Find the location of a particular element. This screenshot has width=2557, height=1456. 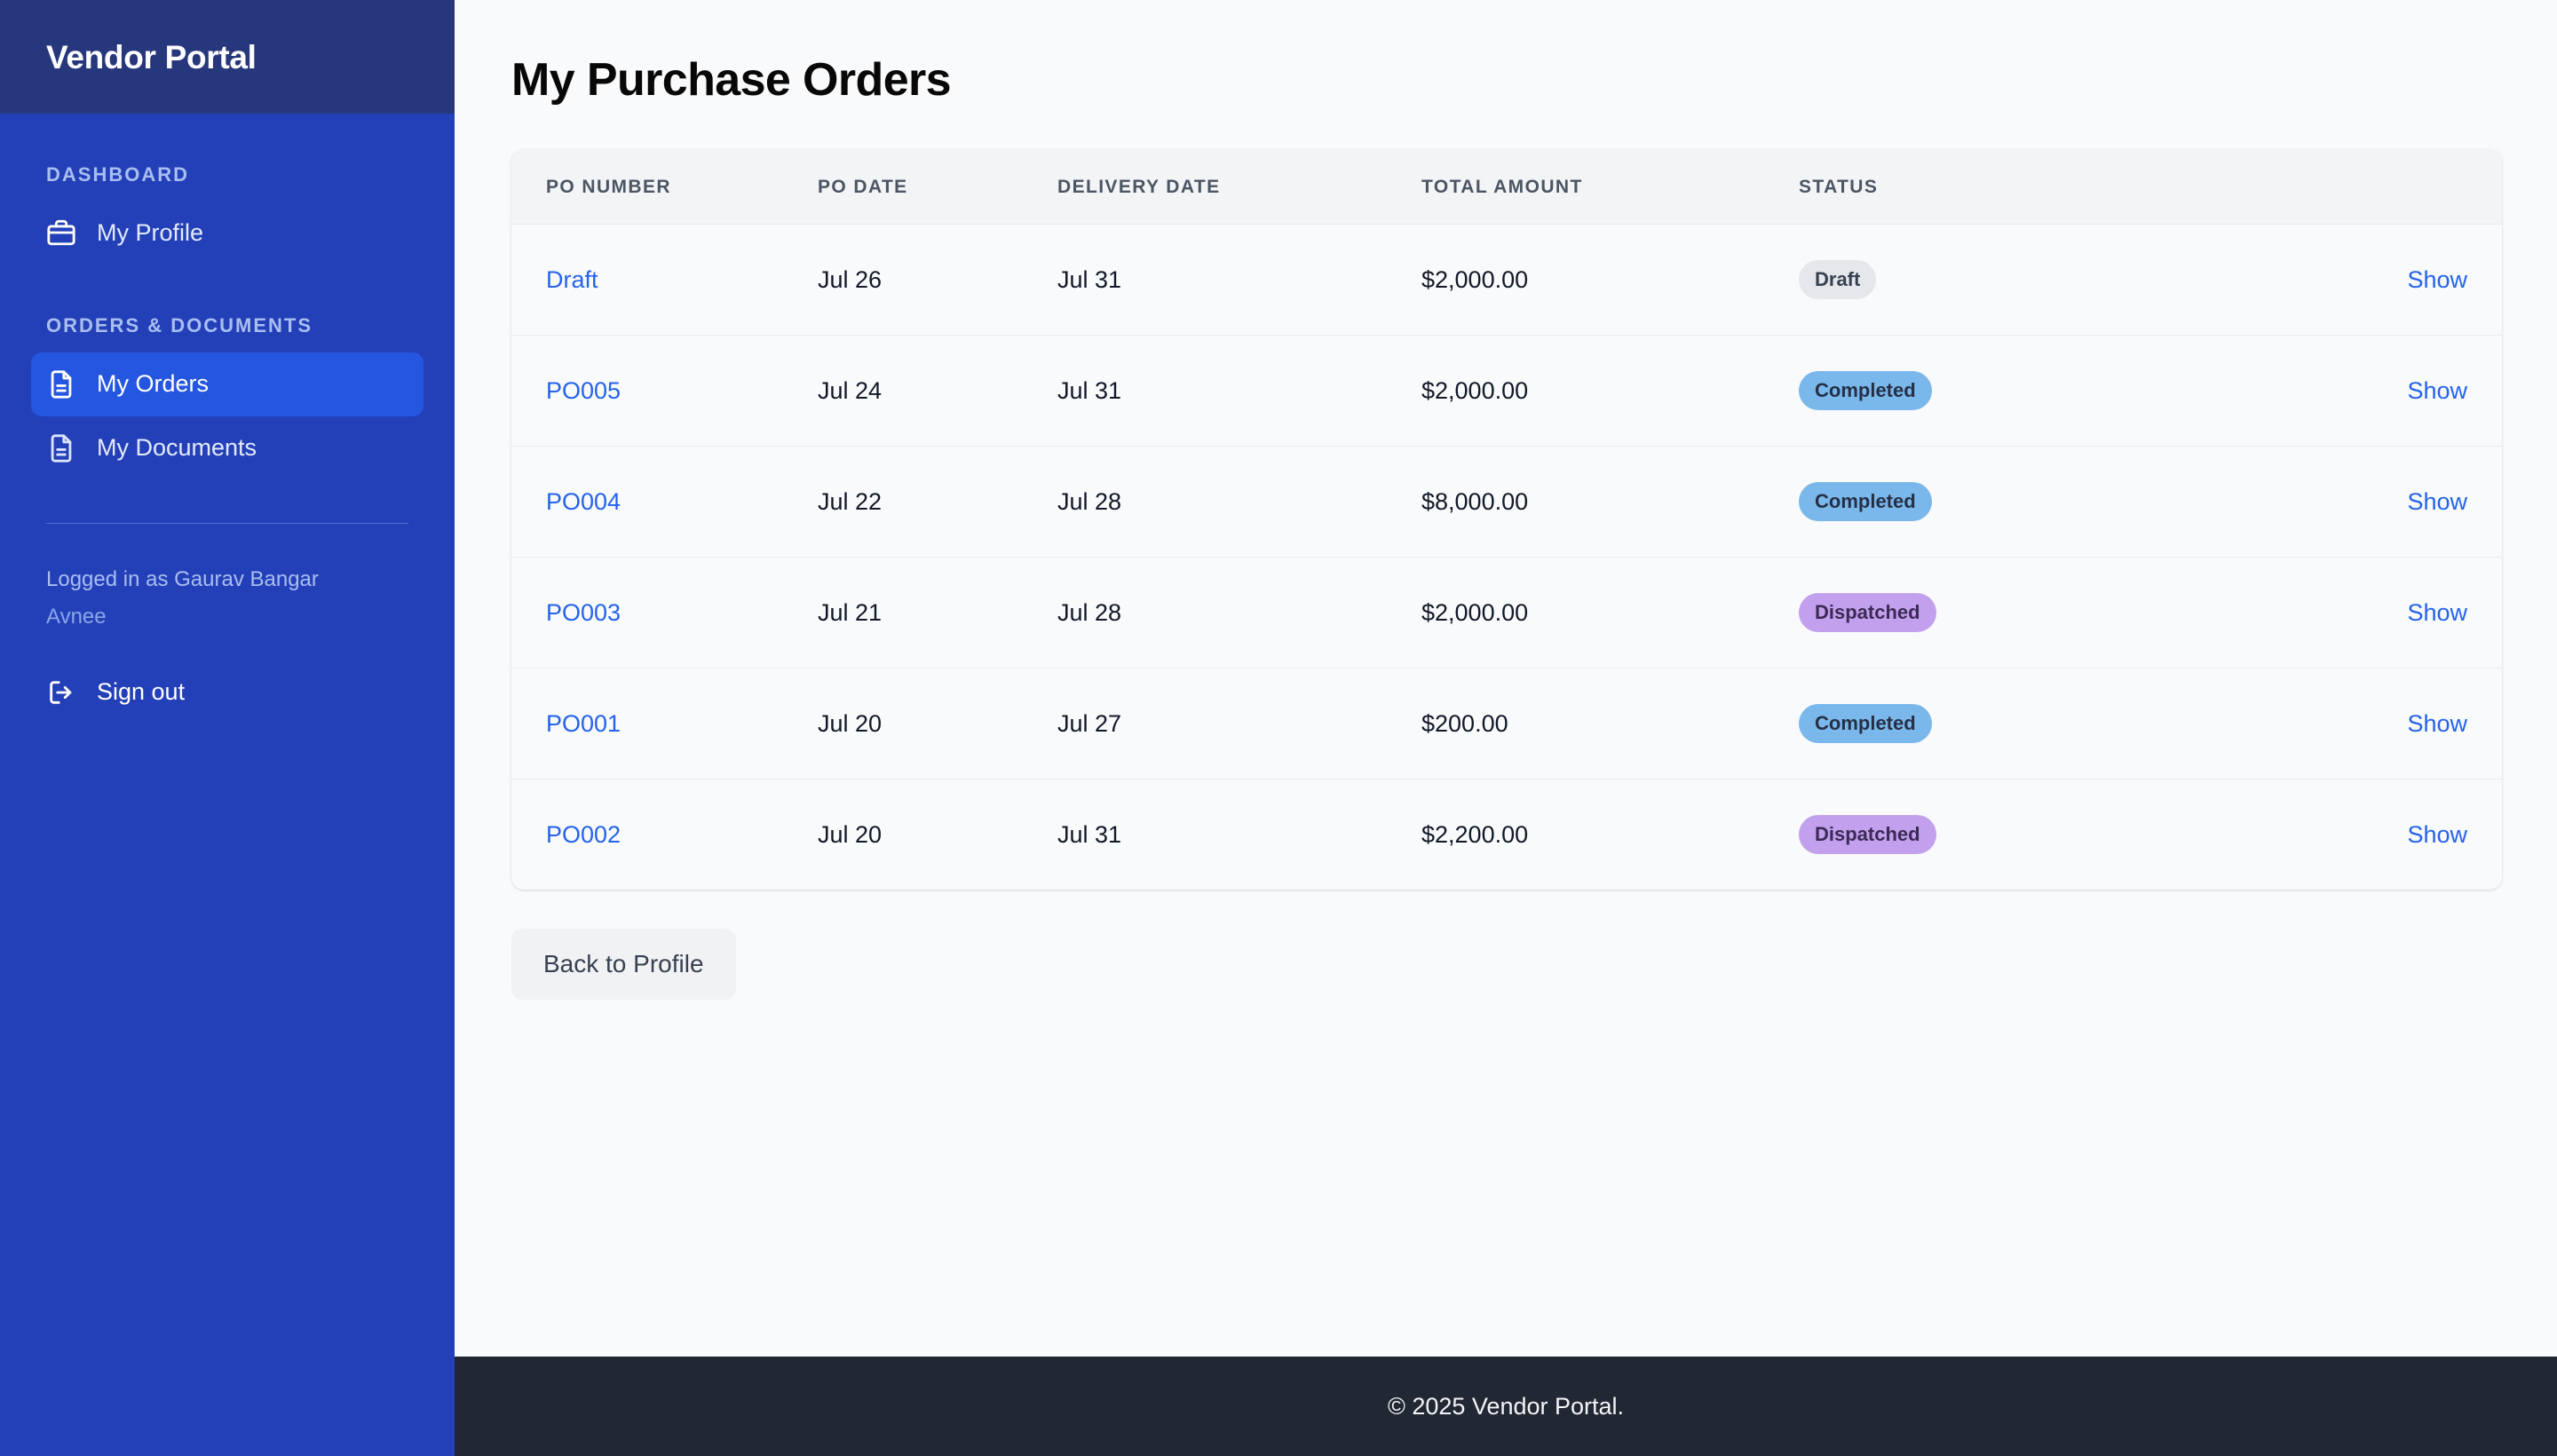

cell-total-amount: $8,000.00 is located at coordinates (1610, 502).